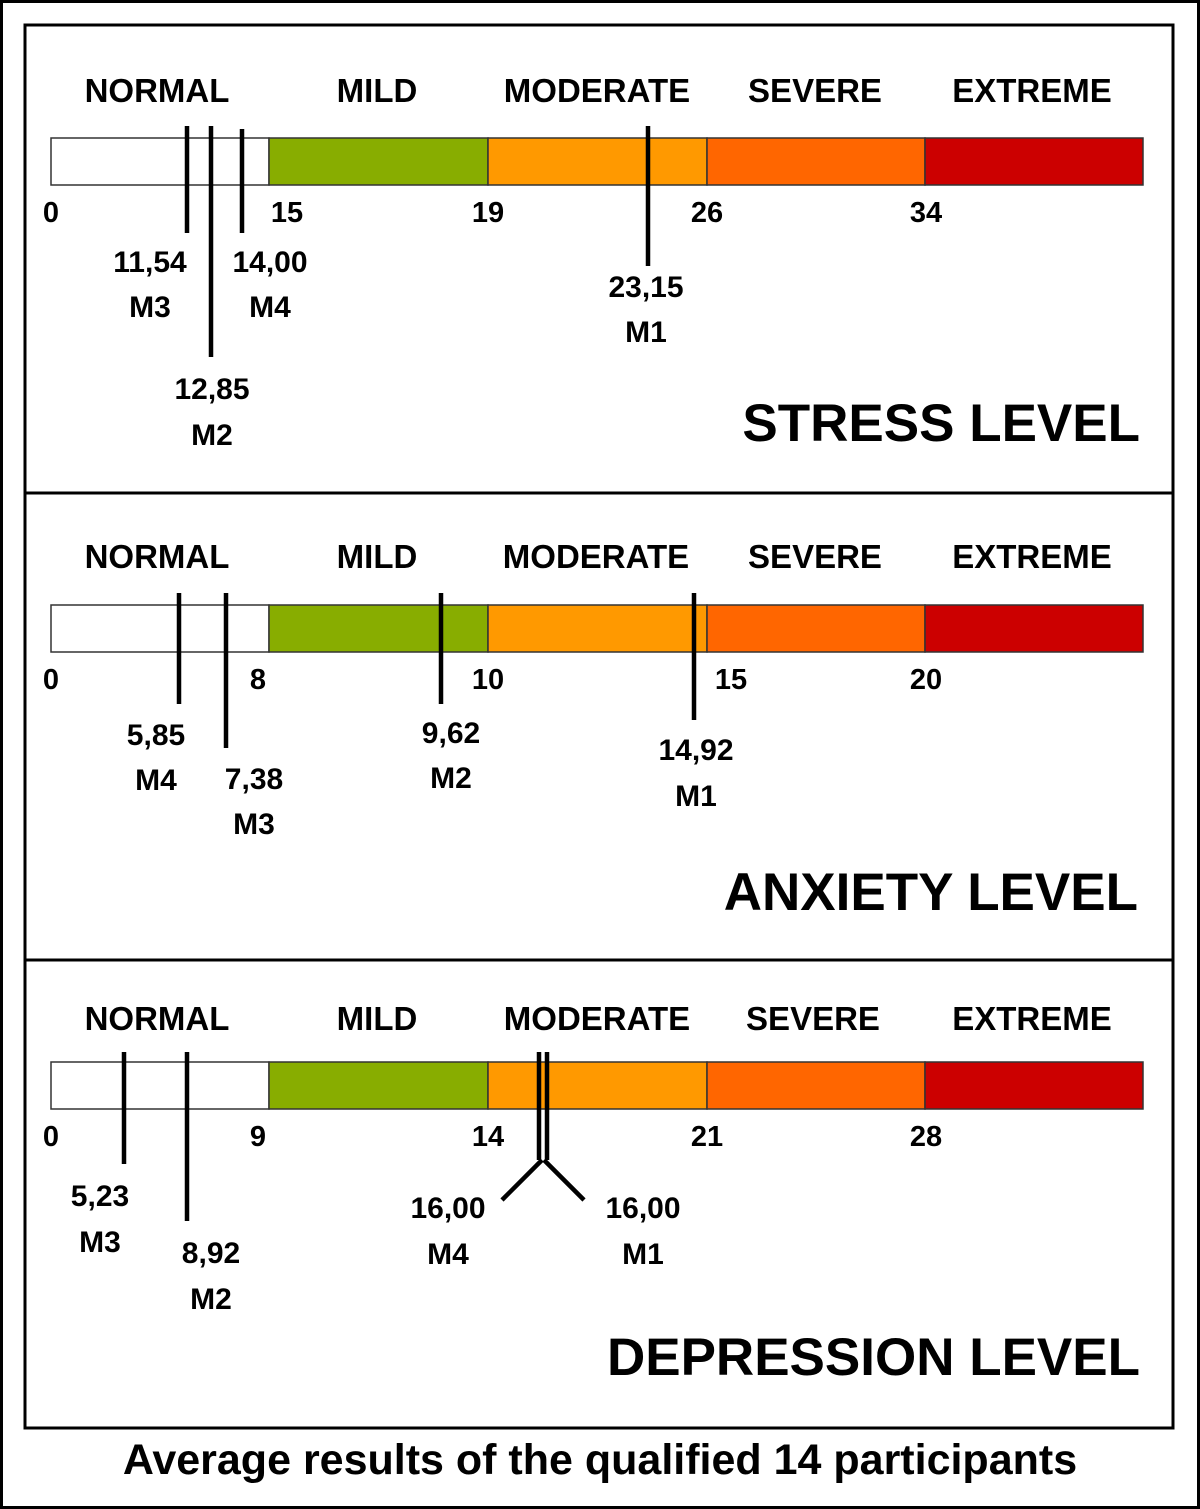 This screenshot has height=1509, width=1200. Describe the element at coordinates (488, 213) in the screenshot. I see `threshold-label: 19` at that location.